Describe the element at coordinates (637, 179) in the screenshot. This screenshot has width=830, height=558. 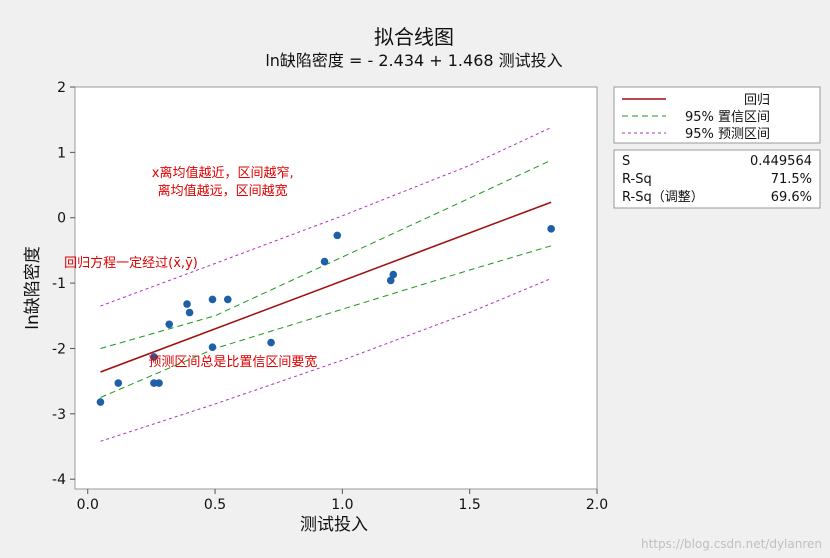
I see `stat-label: R-Sq` at that location.